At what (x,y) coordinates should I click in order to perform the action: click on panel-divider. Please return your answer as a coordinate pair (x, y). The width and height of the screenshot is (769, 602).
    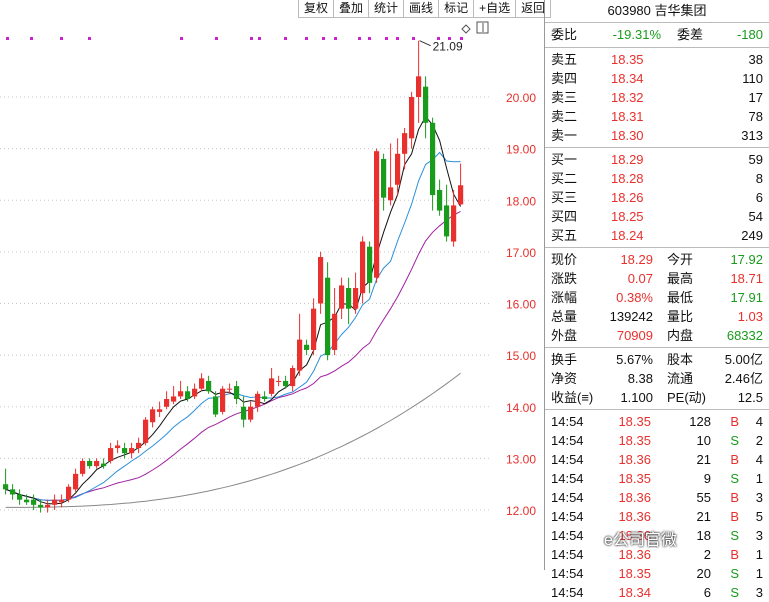
    Looking at the image, I should click on (544, 285).